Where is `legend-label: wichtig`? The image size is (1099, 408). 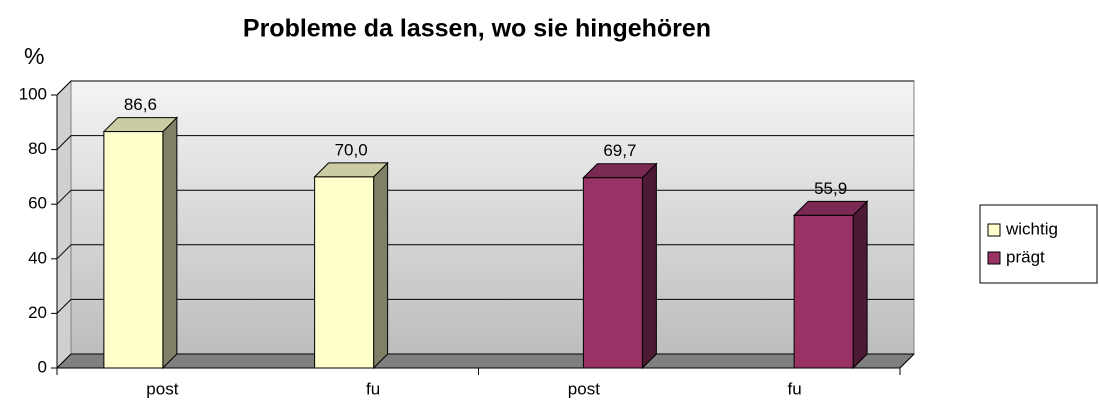
legend-label: wichtig is located at coordinates (1031, 228).